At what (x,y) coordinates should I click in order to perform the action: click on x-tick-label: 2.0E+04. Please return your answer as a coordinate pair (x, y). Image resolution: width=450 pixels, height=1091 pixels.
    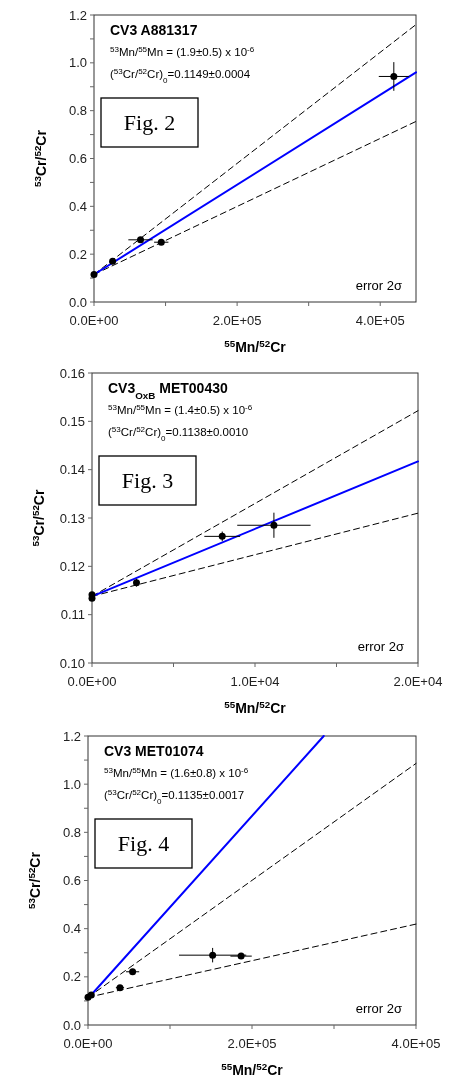
    Looking at the image, I should click on (418, 681).